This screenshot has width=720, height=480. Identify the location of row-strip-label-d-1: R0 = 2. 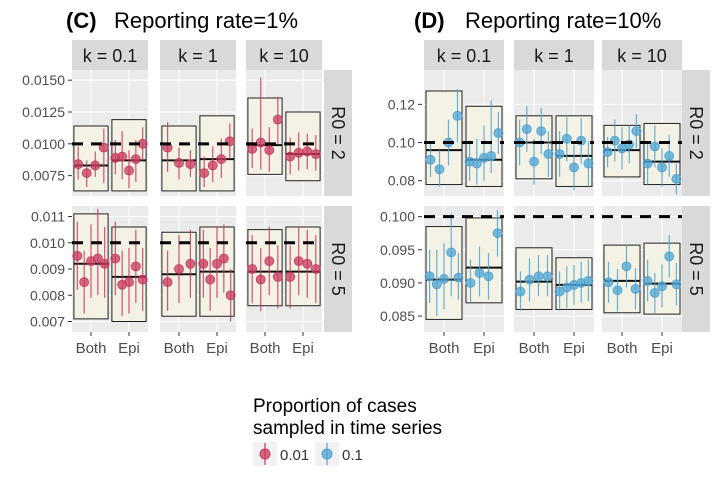
(696, 133).